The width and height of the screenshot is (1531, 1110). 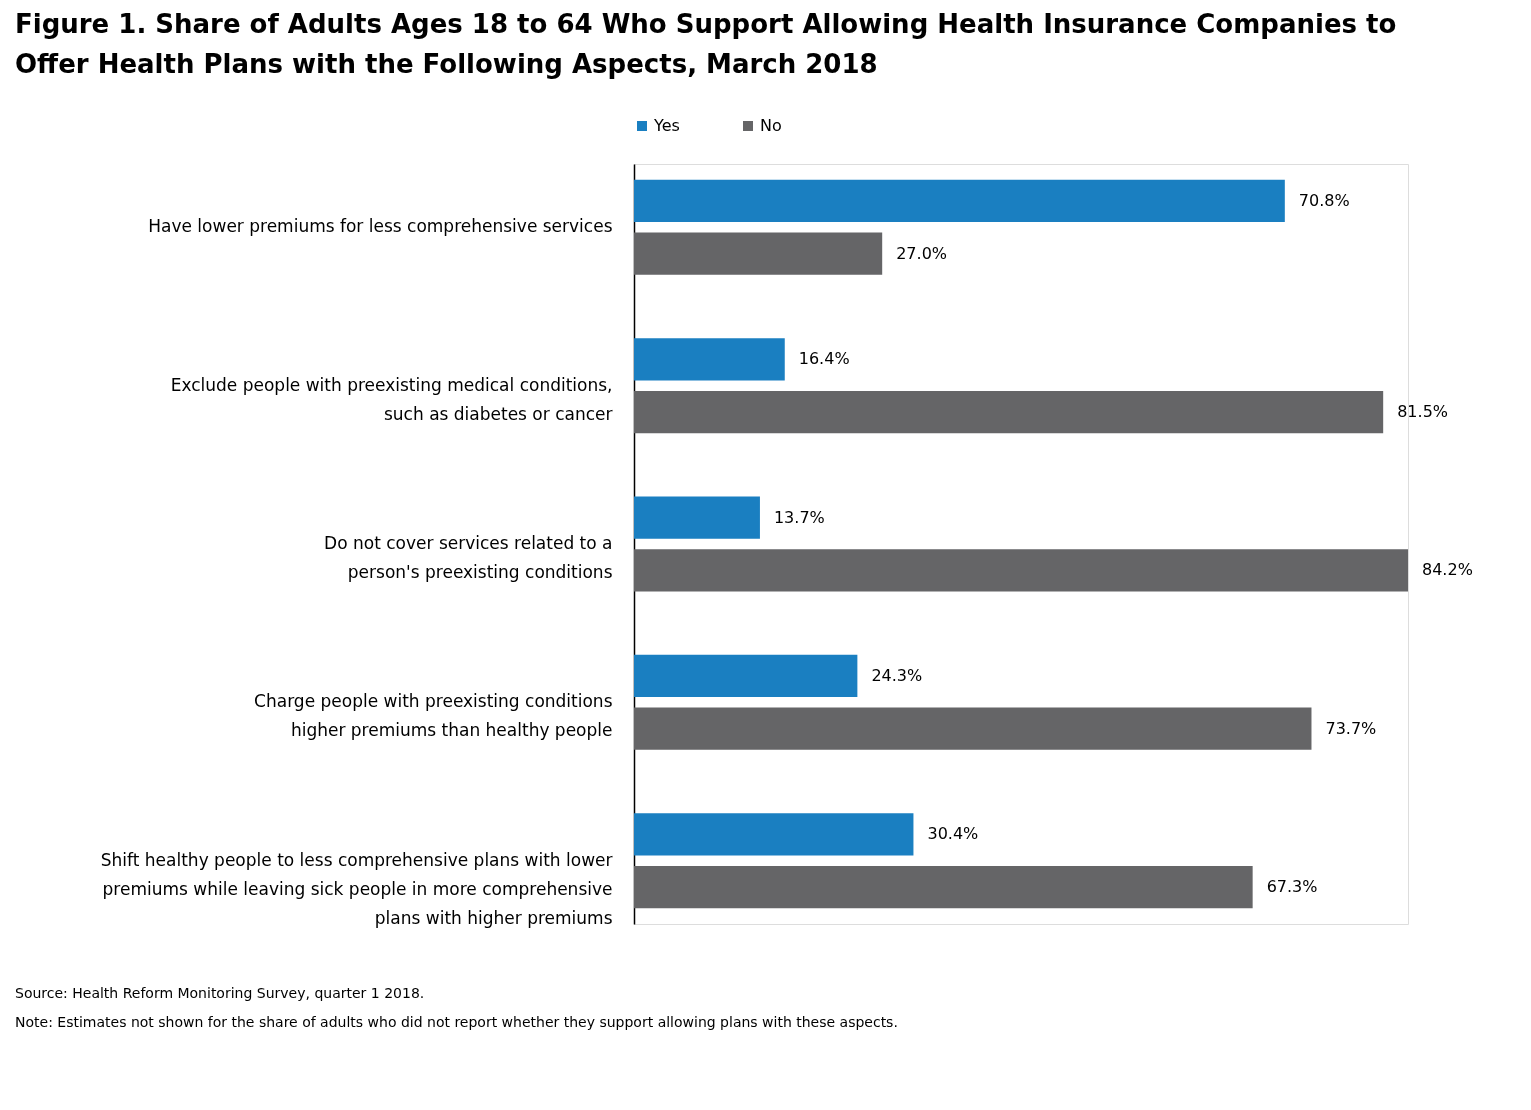 What do you see at coordinates (824, 359) in the screenshot?
I see `data-label: 16.4%` at bounding box center [824, 359].